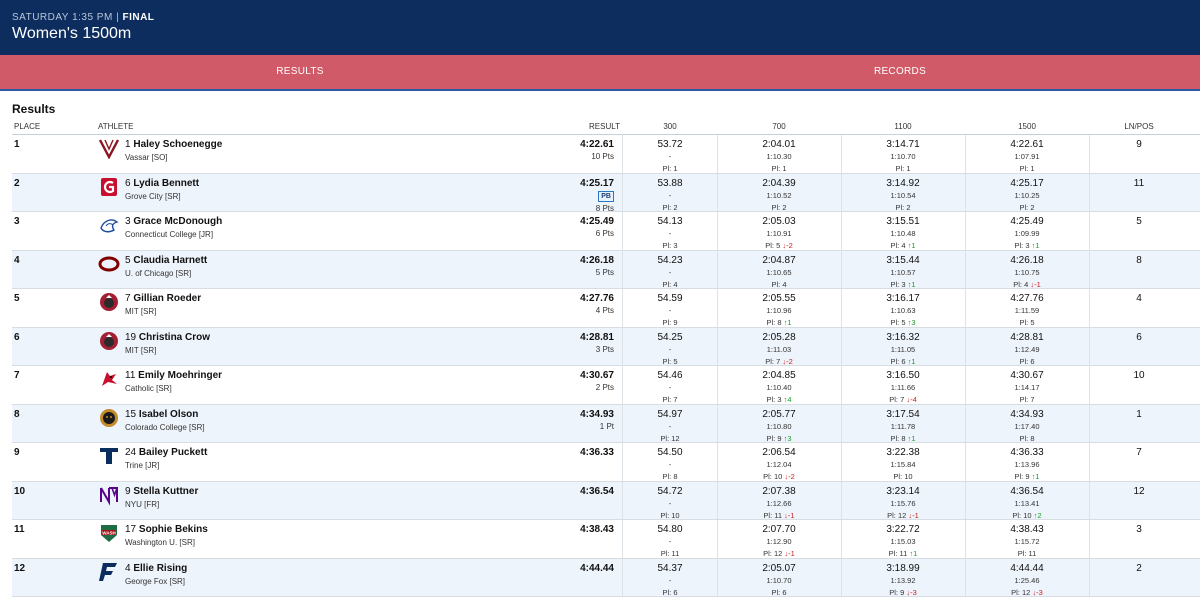  What do you see at coordinates (911, 322) in the screenshot?
I see `position-change: ↑3` at bounding box center [911, 322].